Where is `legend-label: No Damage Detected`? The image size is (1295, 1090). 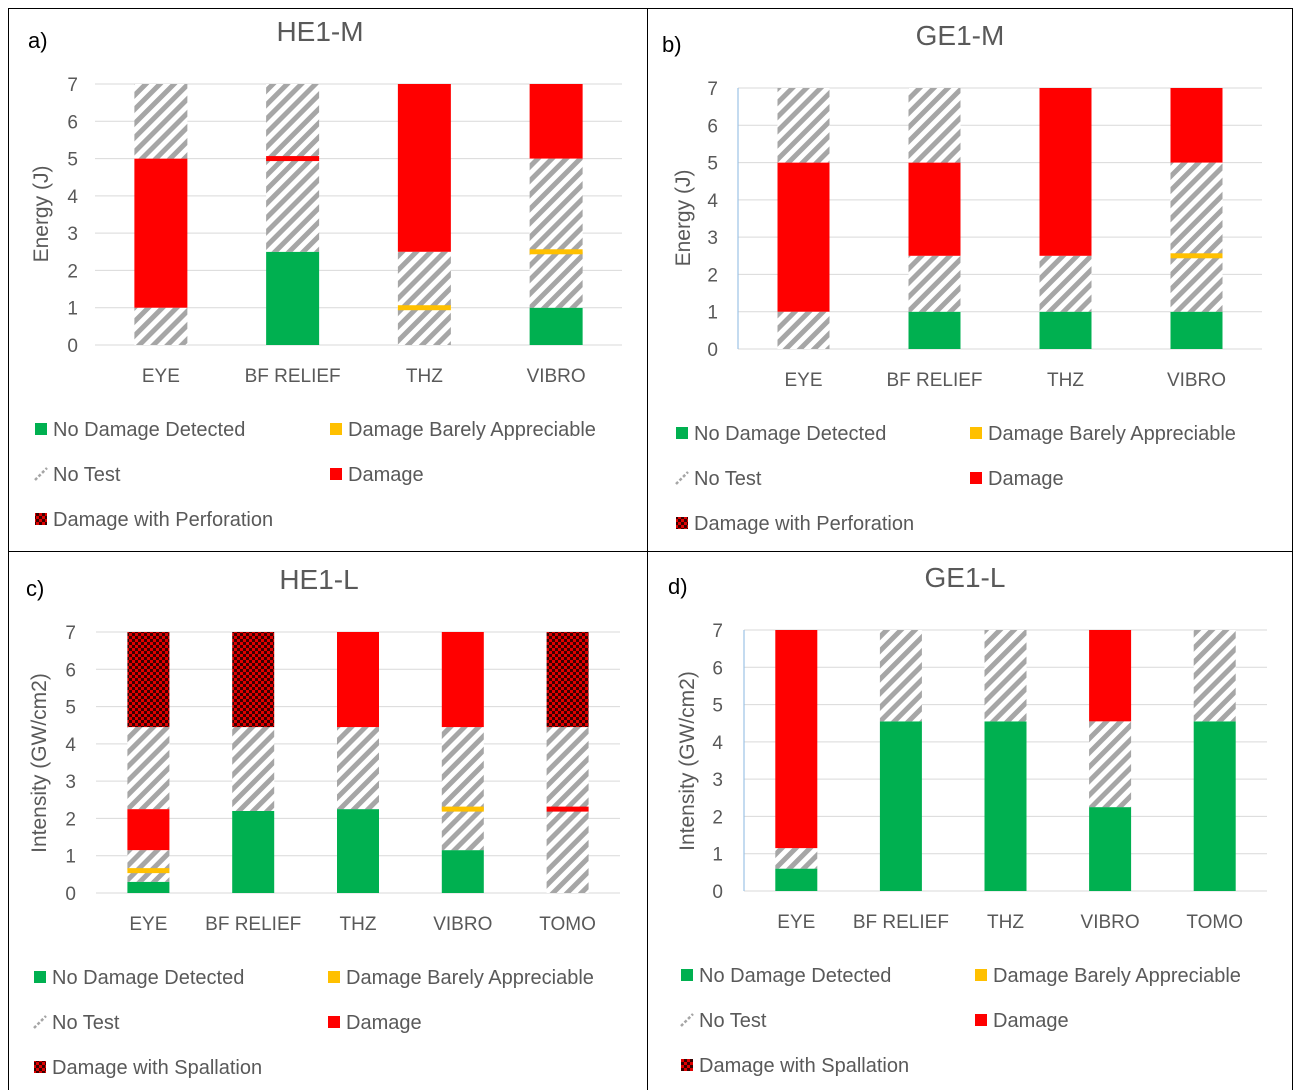
legend-label: No Damage Detected is located at coordinates (795, 976).